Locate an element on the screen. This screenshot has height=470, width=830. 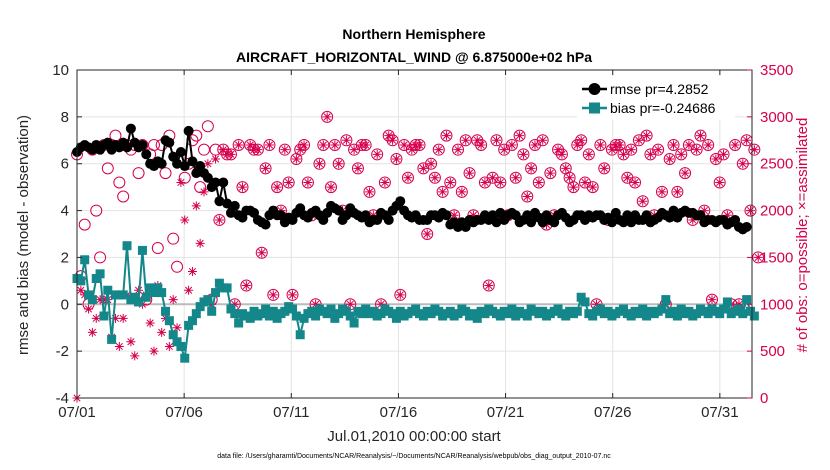
x-tick-label: 07/31 is located at coordinates (720, 412).